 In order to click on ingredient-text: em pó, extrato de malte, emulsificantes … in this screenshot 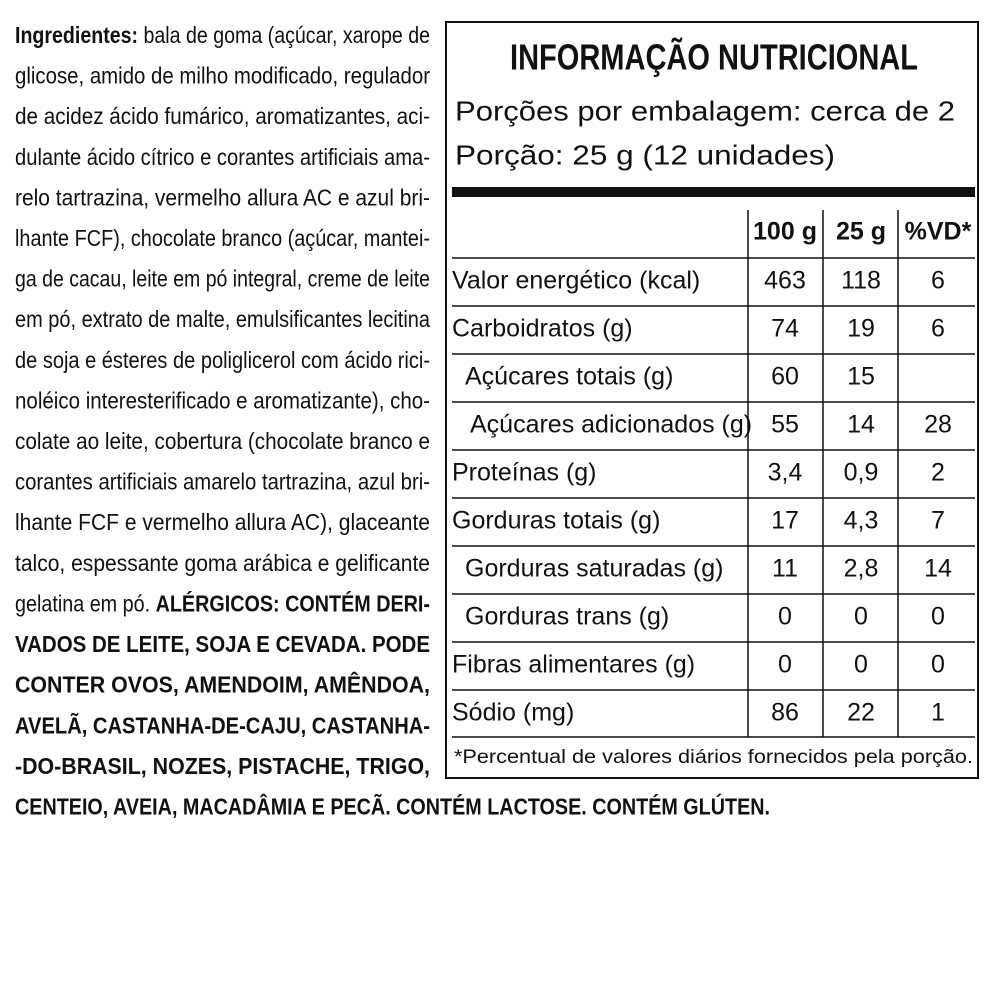, I will do `click(222, 319)`.